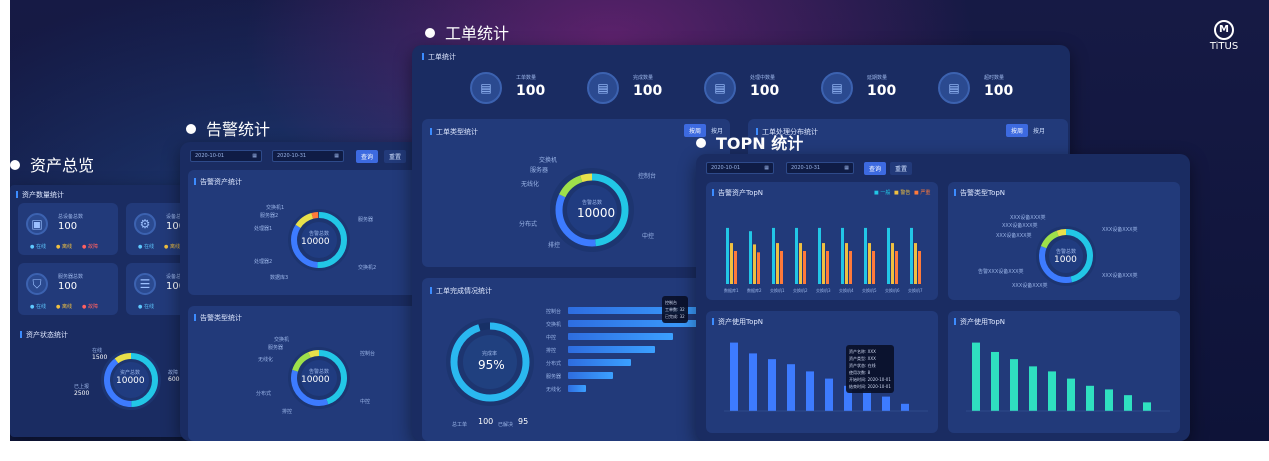 Image resolution: width=1269 pixels, height=461 pixels. What do you see at coordinates (486, 421) in the screenshot?
I see `total-value: 100` at bounding box center [486, 421].